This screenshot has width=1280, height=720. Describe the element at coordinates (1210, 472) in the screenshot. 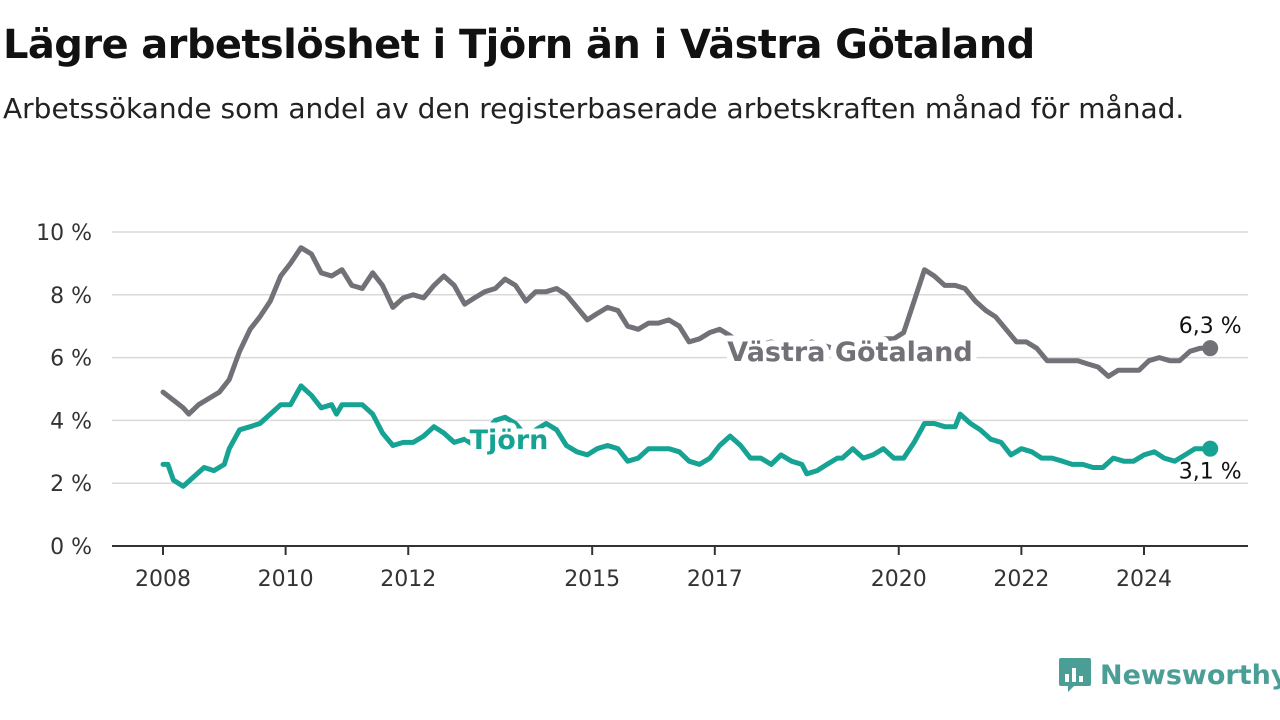

I see `end-value-label-tjorn: 3,1 %` at that location.